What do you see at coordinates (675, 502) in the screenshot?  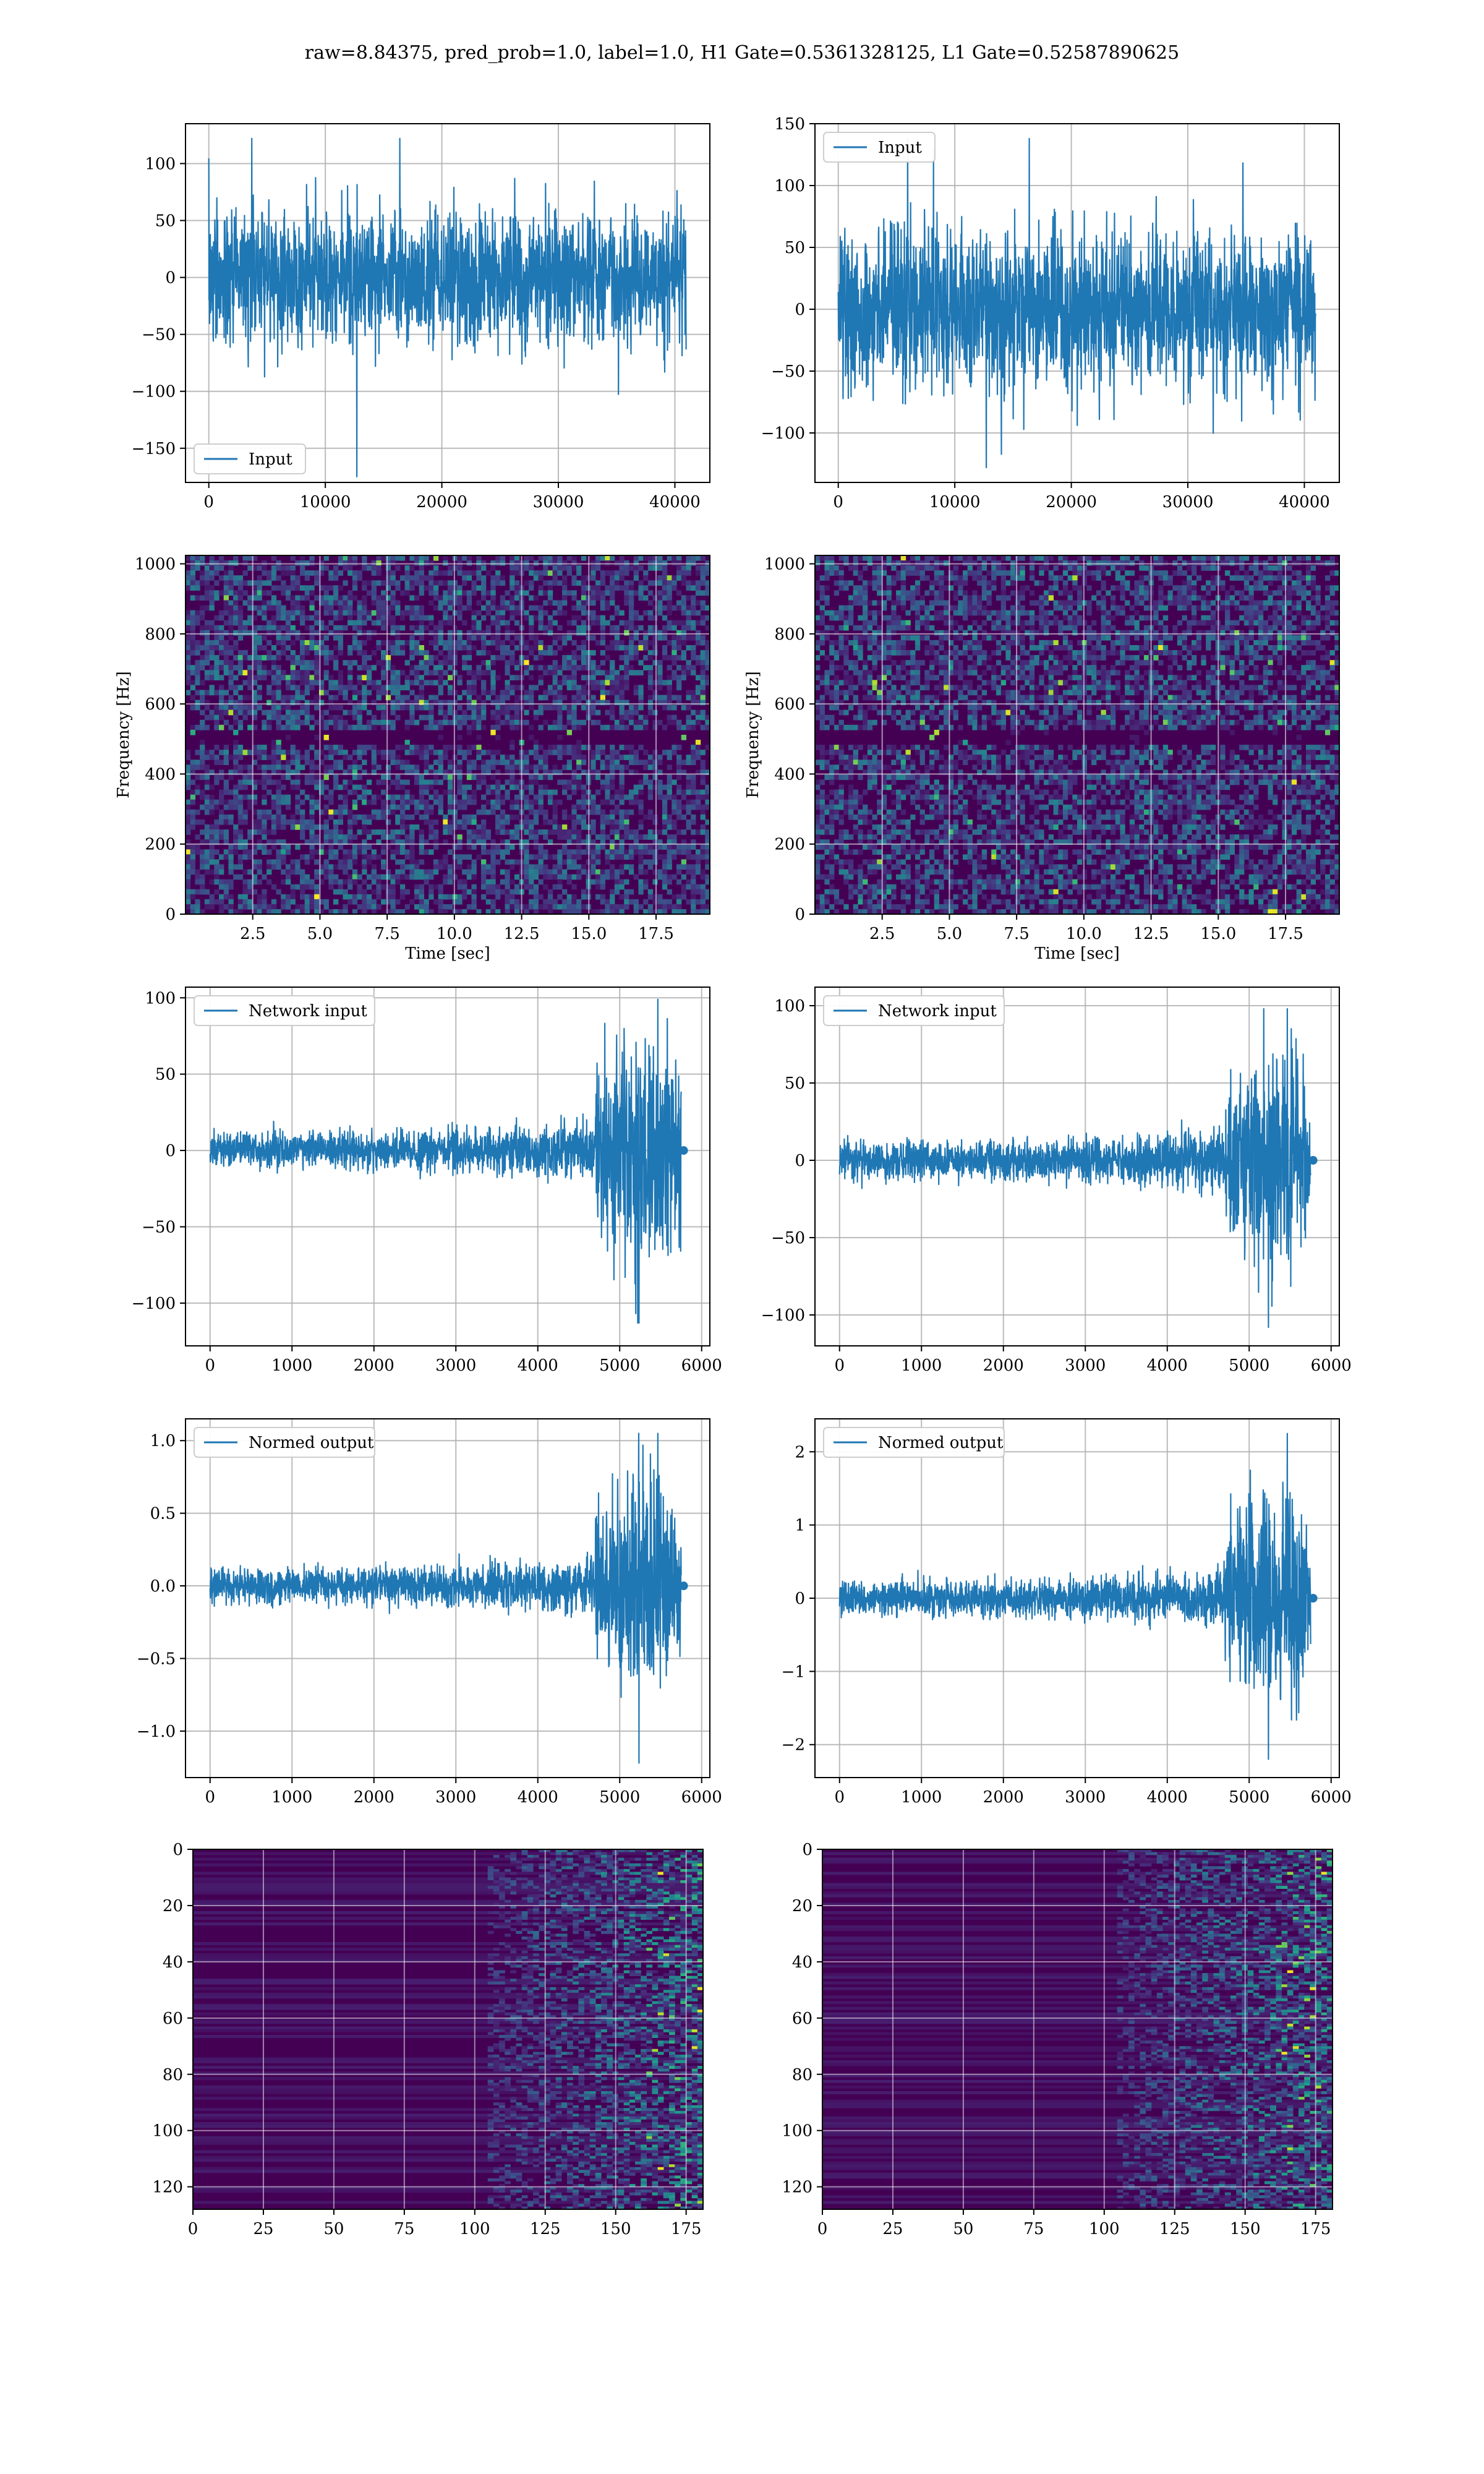 I see `x-tick-label: 40000` at bounding box center [675, 502].